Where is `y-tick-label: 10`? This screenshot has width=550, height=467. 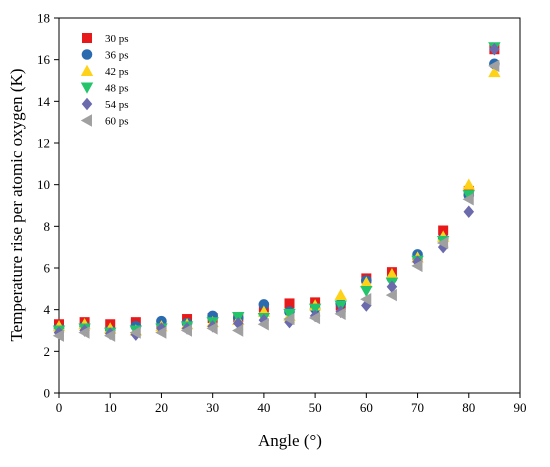 y-tick-label: 10 is located at coordinates (43, 184).